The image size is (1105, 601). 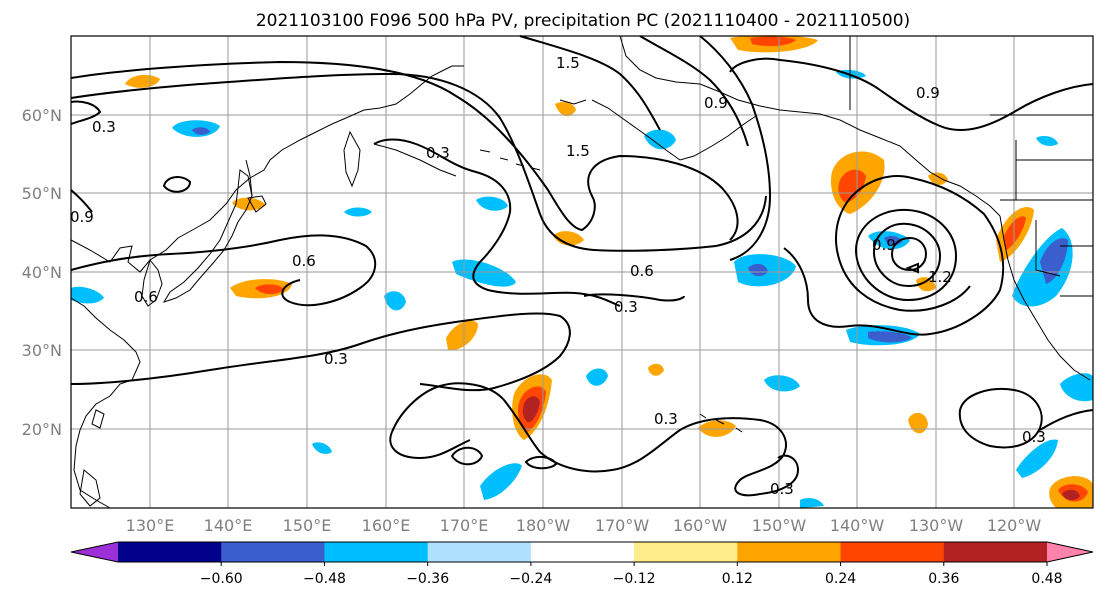 I want to click on lon-label: 170°W, so click(x=622, y=525).